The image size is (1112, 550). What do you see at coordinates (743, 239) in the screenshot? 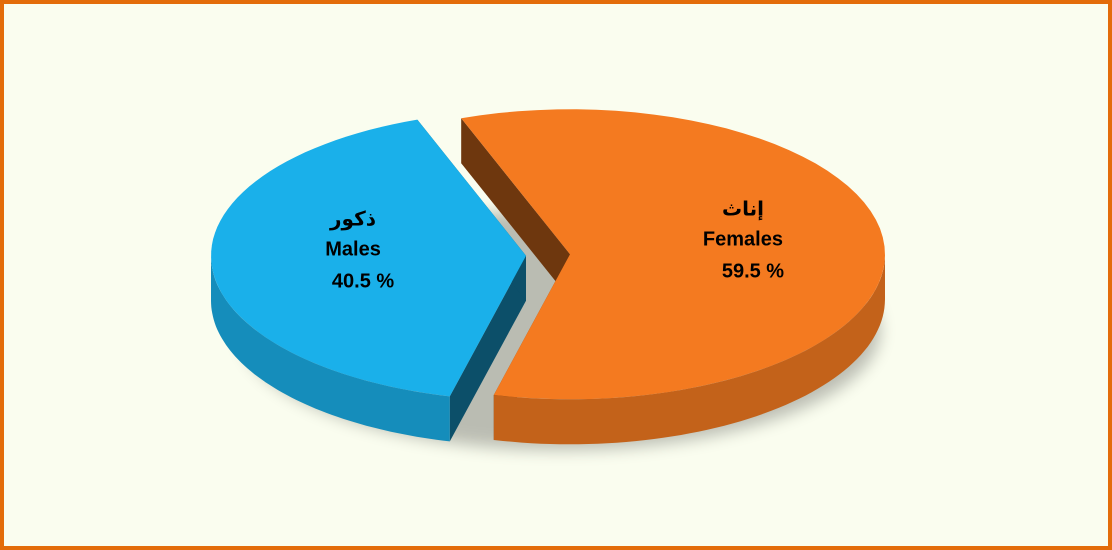
I see `slice-label: Females` at bounding box center [743, 239].